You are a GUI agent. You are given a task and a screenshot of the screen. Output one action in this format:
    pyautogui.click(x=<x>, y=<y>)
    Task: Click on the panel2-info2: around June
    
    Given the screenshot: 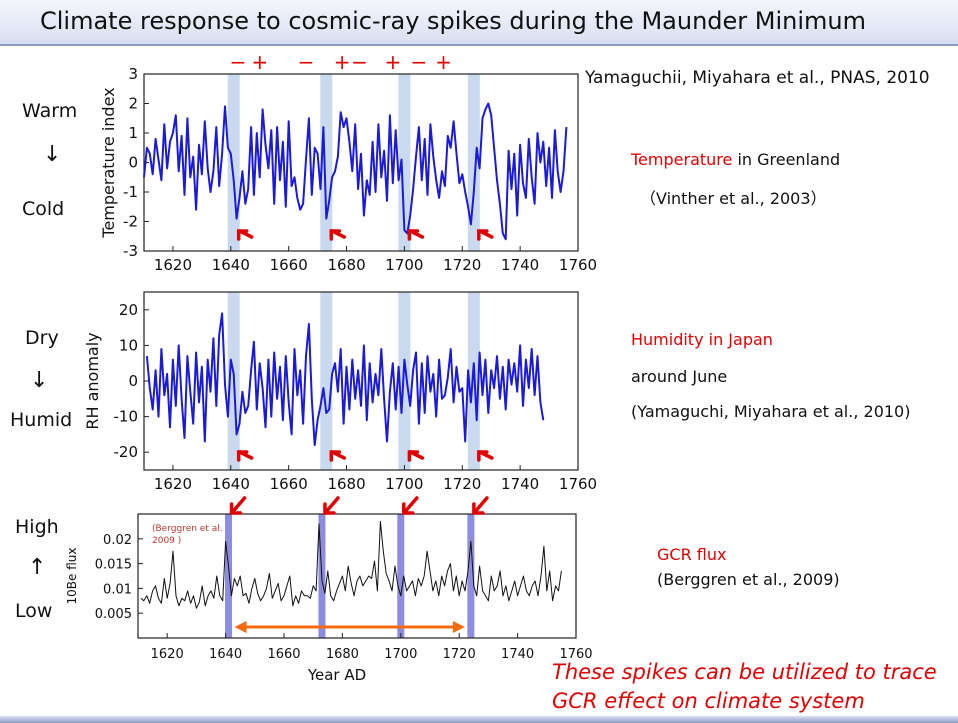 What is the action you would take?
    pyautogui.click(x=679, y=376)
    